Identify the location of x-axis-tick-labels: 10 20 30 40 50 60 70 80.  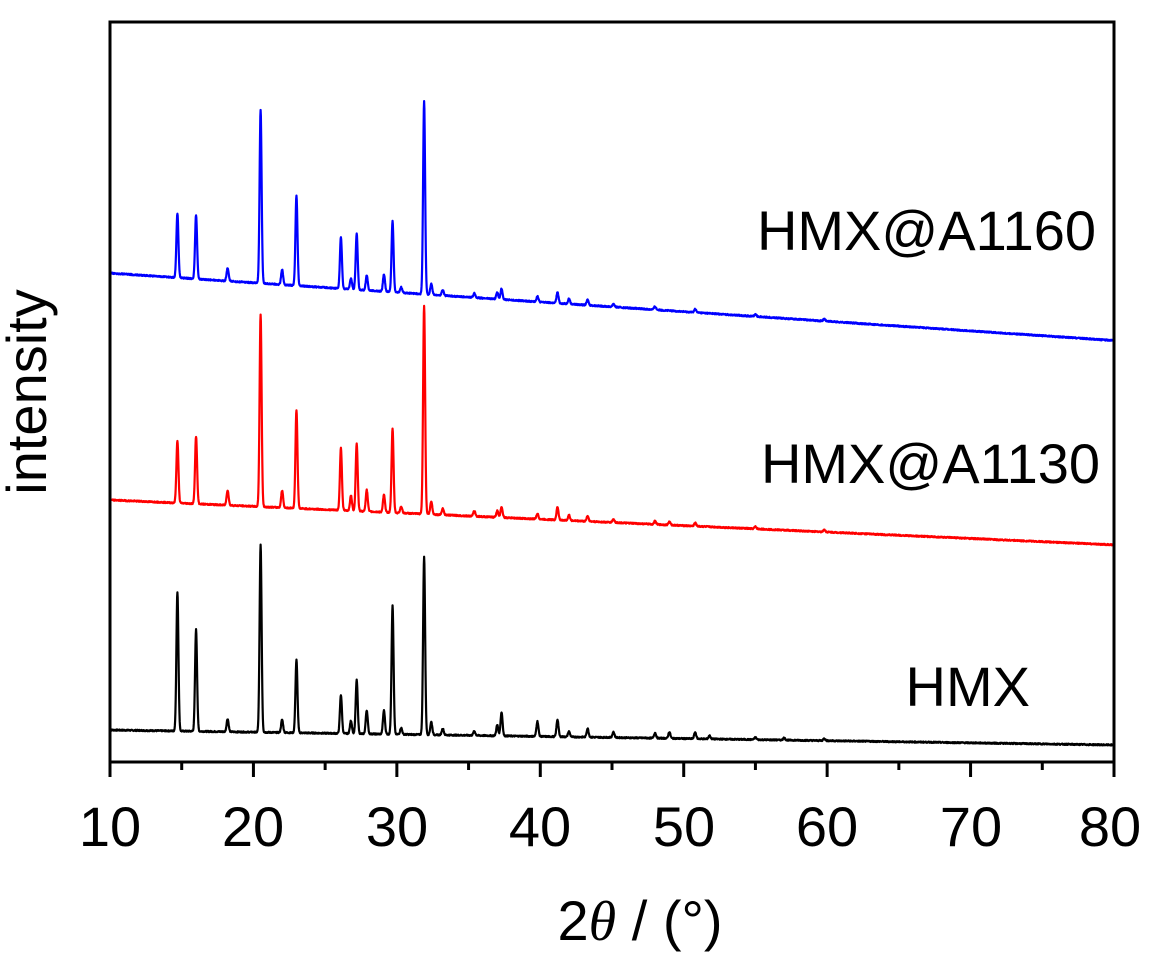
(610, 826).